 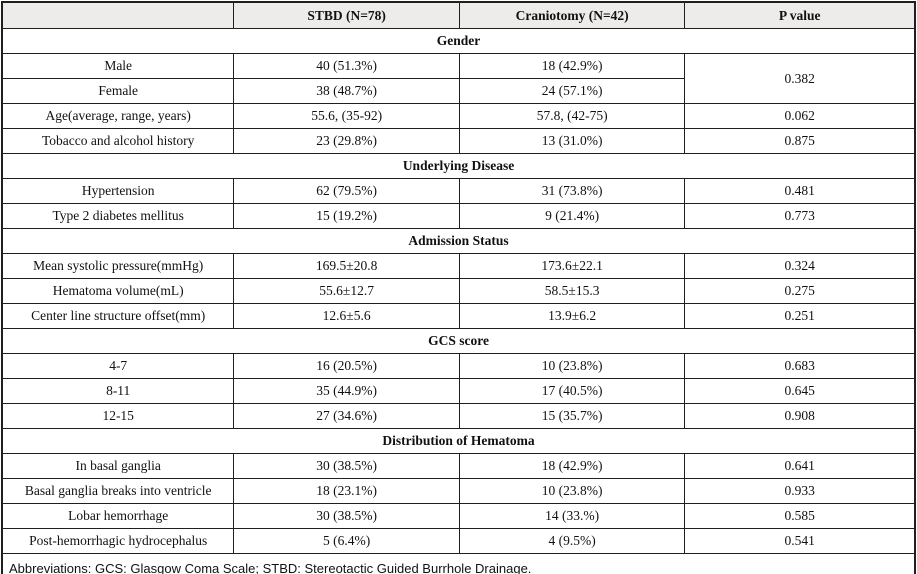 I want to click on pvalue-cell: 0.382, so click(x=800, y=78).